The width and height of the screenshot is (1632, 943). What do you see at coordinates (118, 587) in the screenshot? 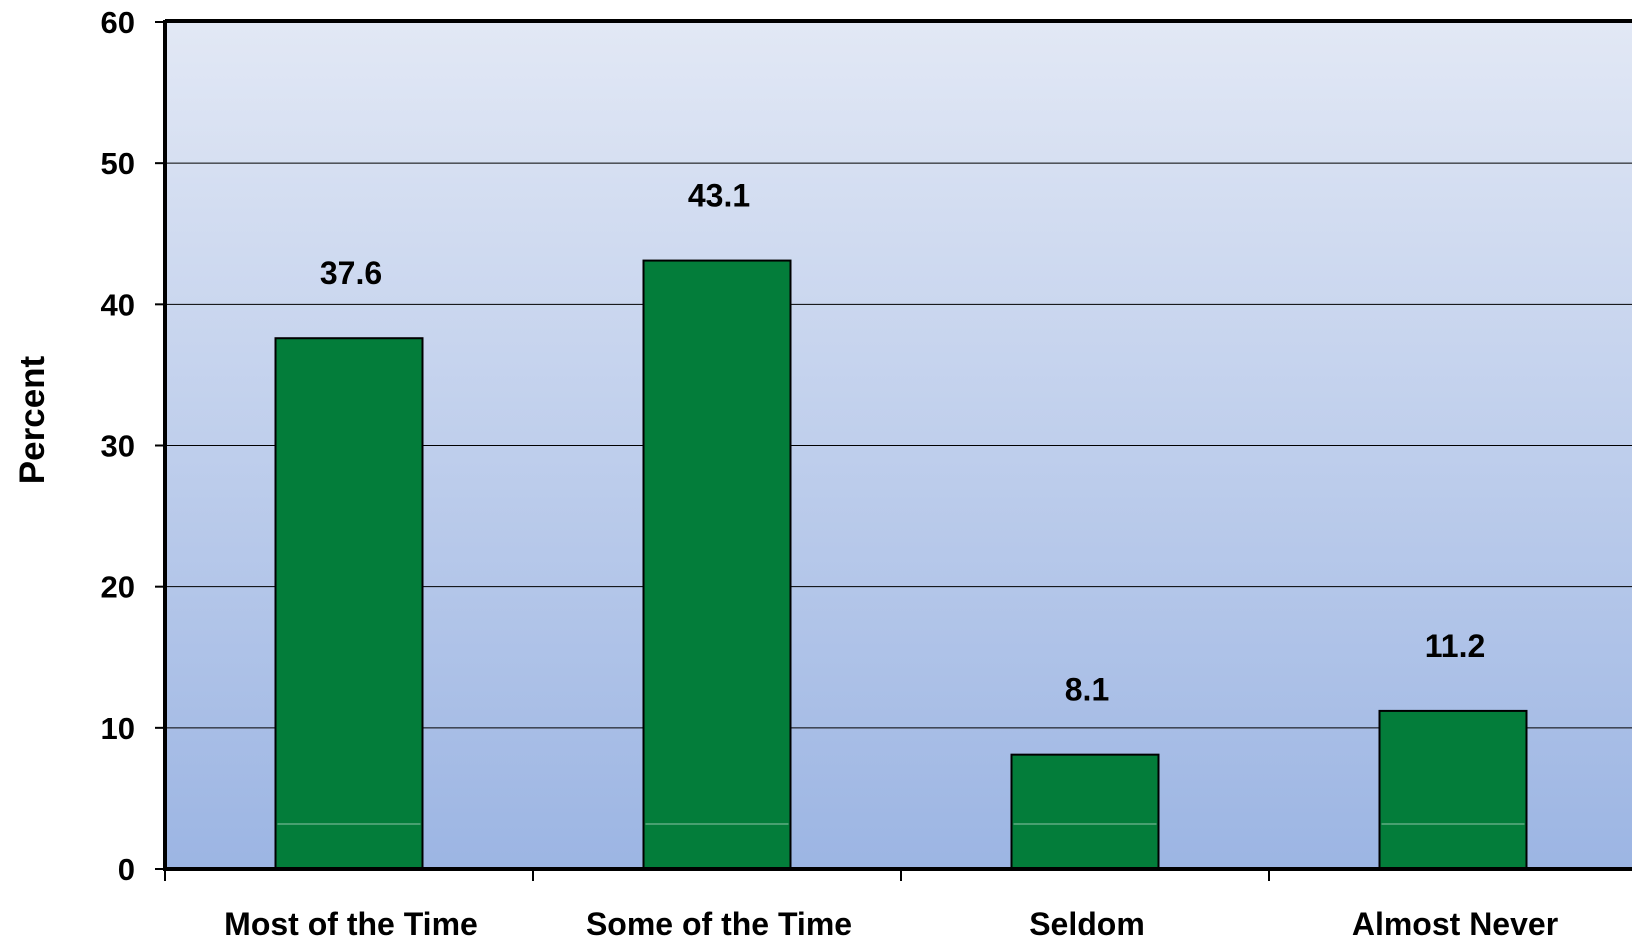
I see `y-tick-label: 20` at bounding box center [118, 587].